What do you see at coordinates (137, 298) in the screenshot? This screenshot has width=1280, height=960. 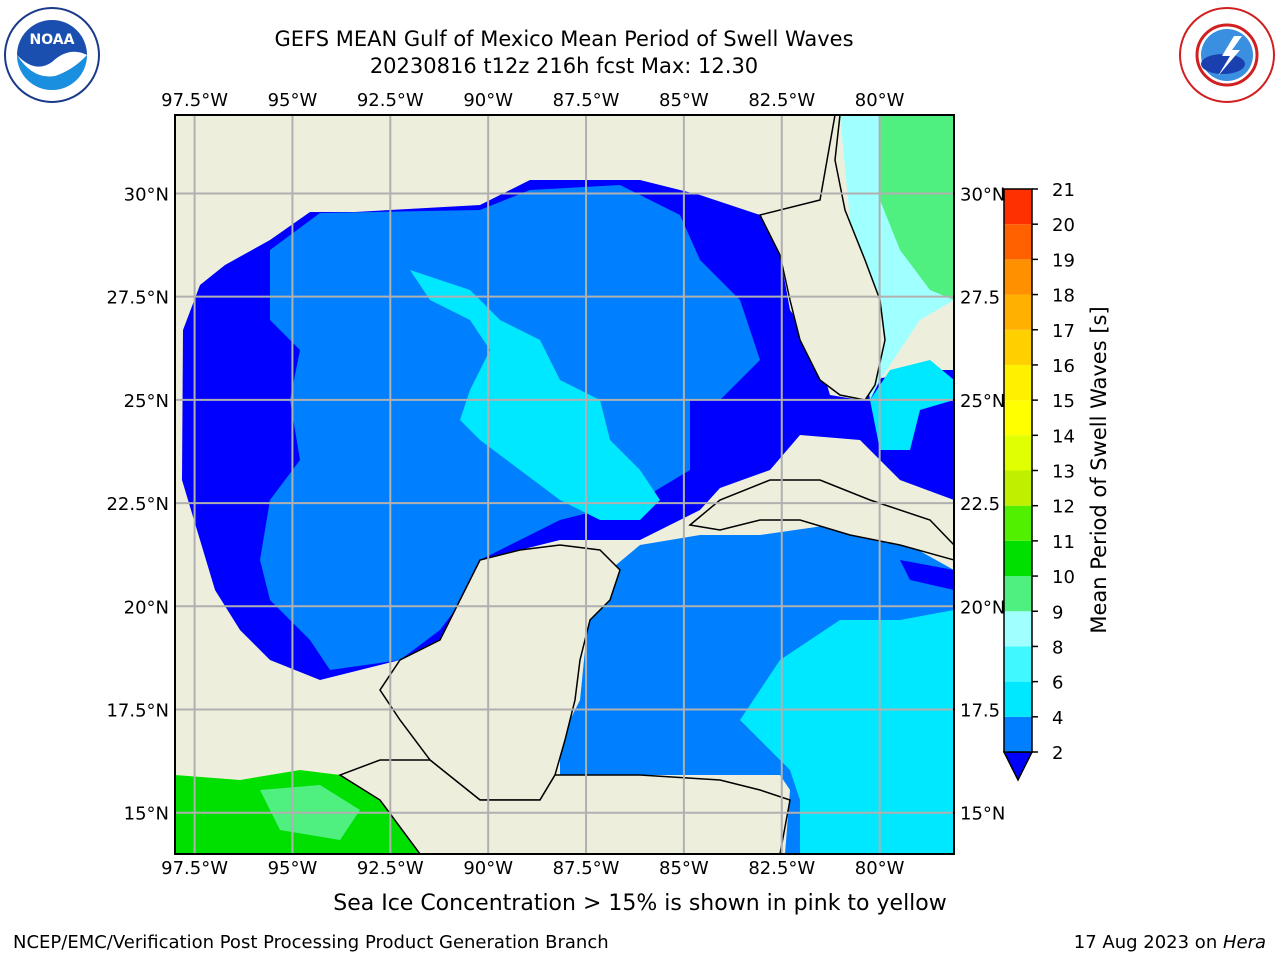 I see `lat-label-left: 27.5°N` at bounding box center [137, 298].